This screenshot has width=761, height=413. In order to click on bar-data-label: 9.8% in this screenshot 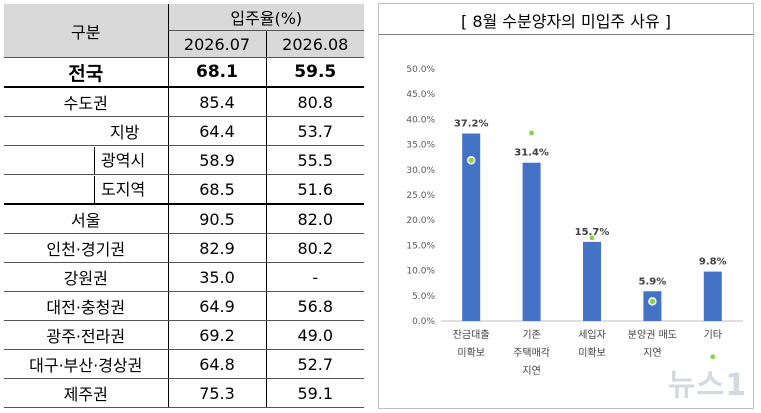, I will do `click(713, 262)`.